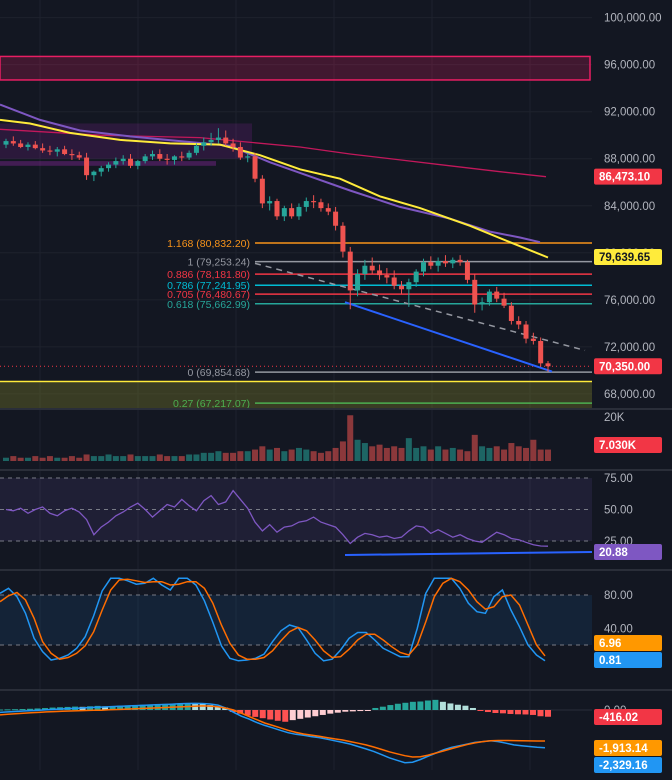 This screenshot has width=672, height=780. What do you see at coordinates (629, 113) in the screenshot?
I see `price-tick-label: 92,000.00` at bounding box center [629, 113].